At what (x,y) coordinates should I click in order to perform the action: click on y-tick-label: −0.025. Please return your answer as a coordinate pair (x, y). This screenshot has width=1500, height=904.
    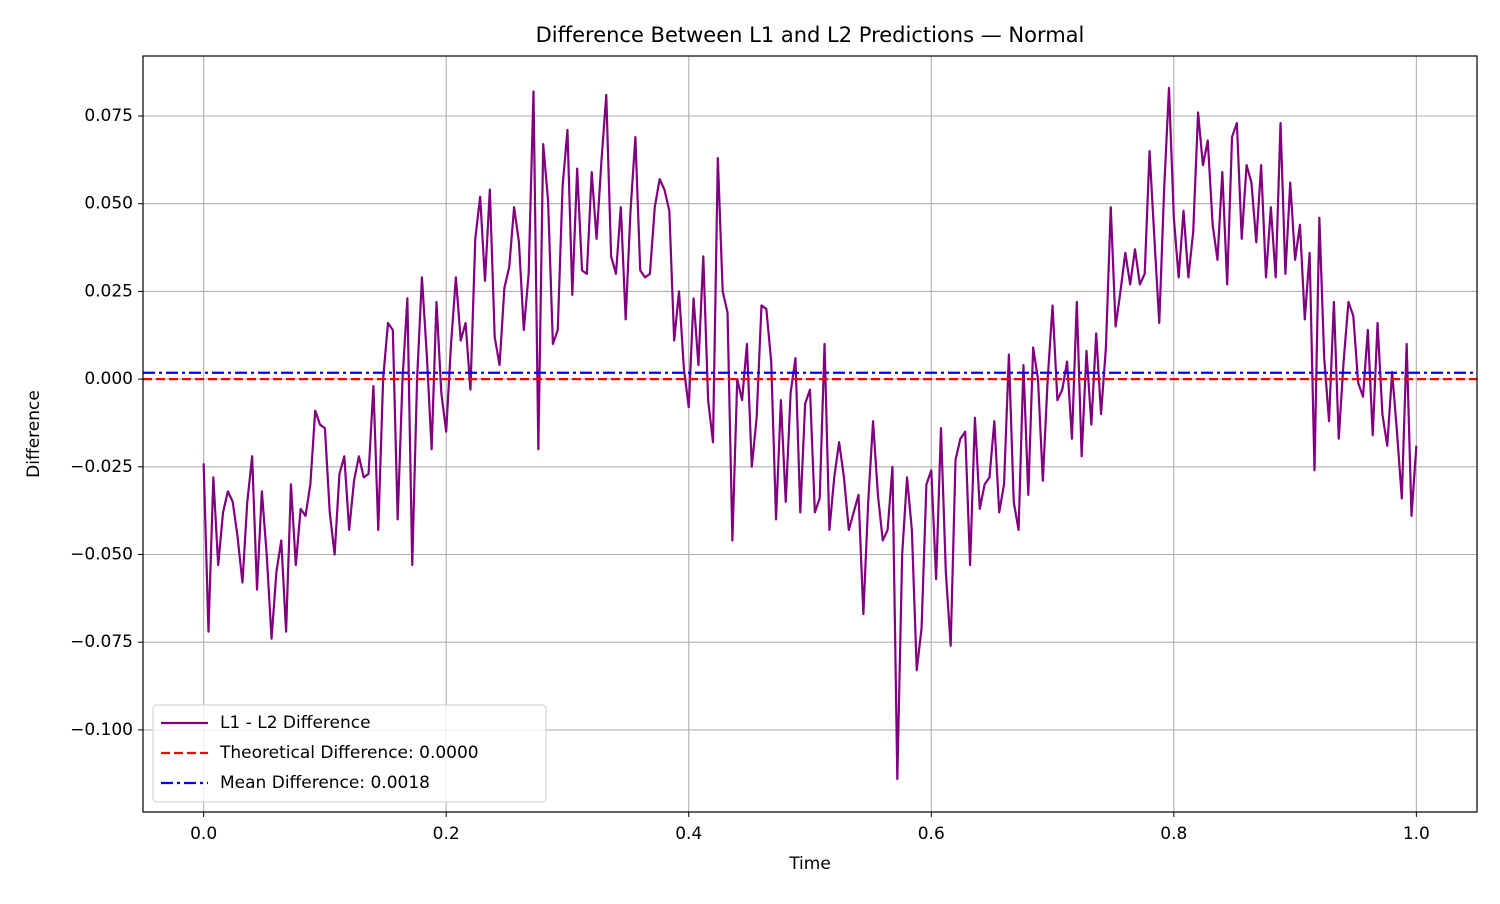
    Looking at the image, I should click on (101, 467).